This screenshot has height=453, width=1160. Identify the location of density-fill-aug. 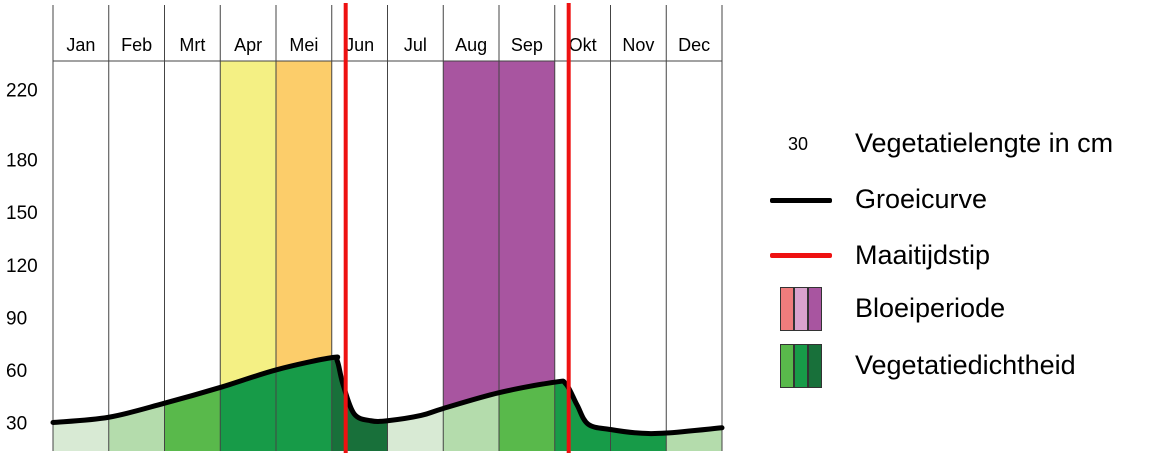
(471, 421).